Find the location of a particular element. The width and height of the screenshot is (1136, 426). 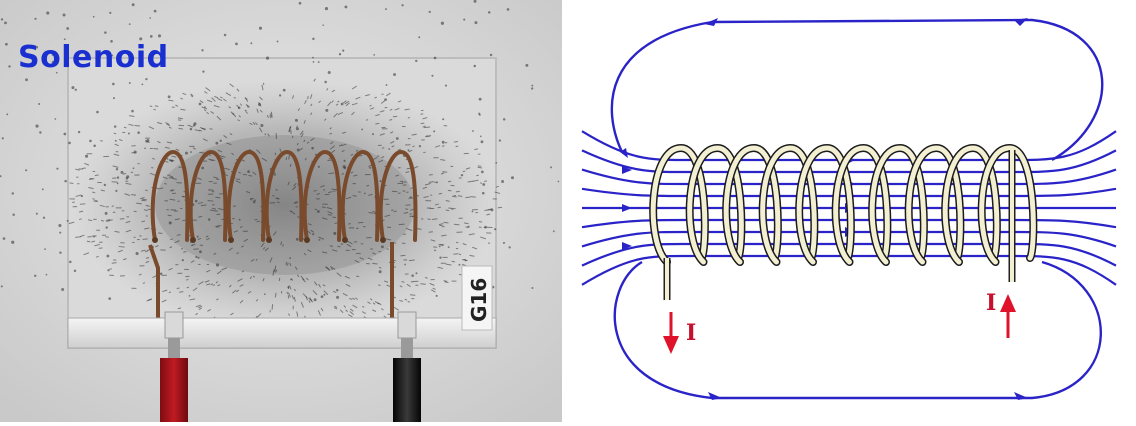

current-label-left: I is located at coordinates (691, 333).